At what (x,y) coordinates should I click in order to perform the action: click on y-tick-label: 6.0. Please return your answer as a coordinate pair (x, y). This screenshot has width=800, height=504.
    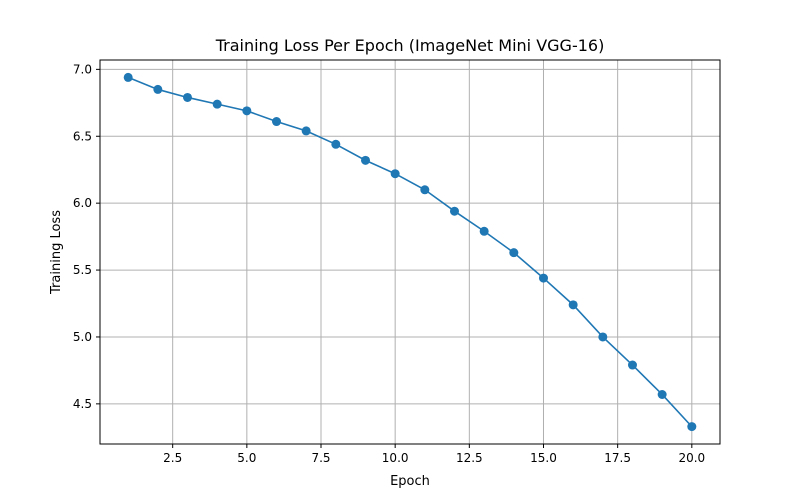
    Looking at the image, I should click on (82, 203).